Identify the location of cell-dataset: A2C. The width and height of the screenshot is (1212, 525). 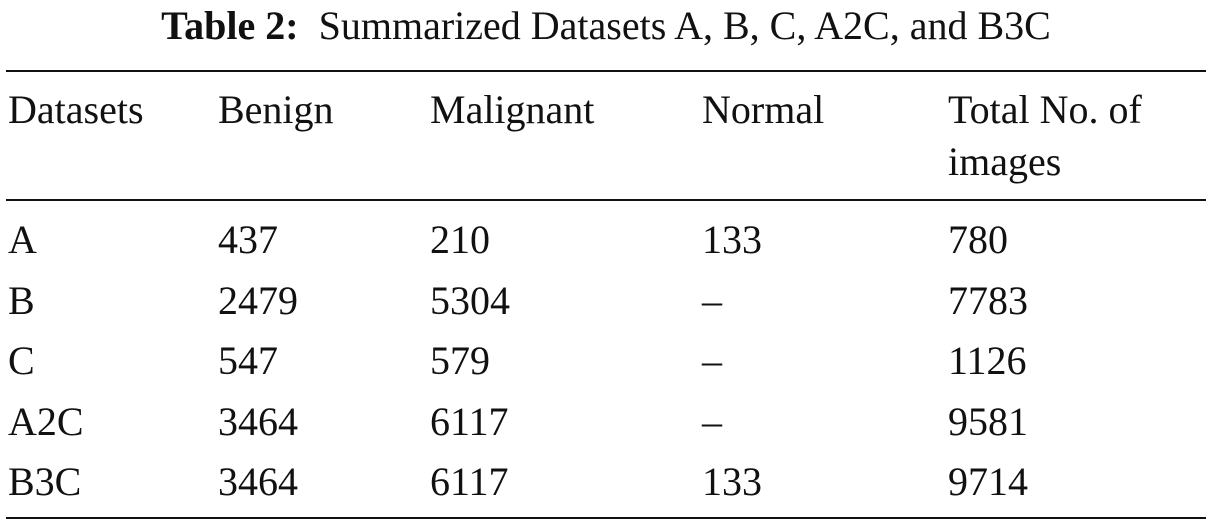
(46, 421).